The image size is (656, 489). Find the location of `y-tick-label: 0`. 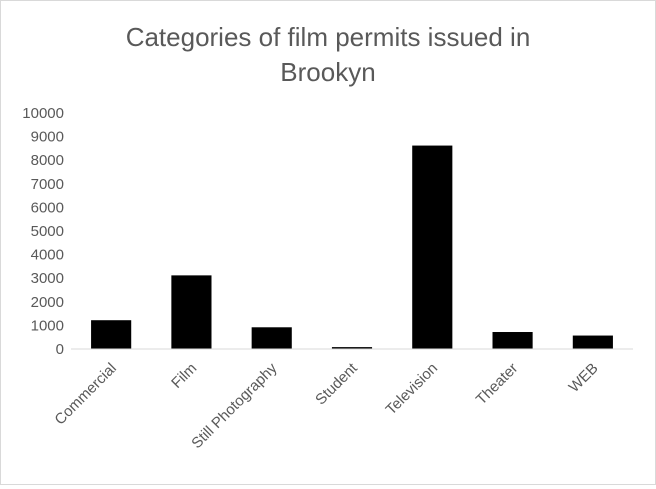

y-tick-label: 0 is located at coordinates (60, 349).